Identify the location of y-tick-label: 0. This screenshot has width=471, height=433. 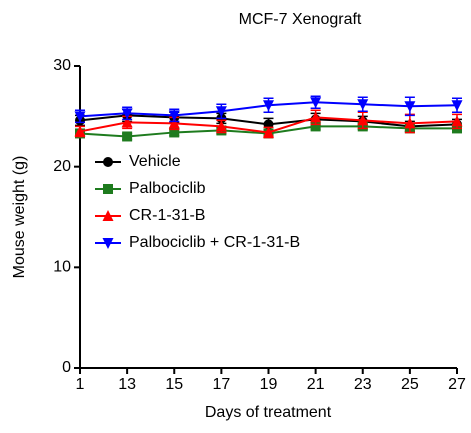
(66, 367).